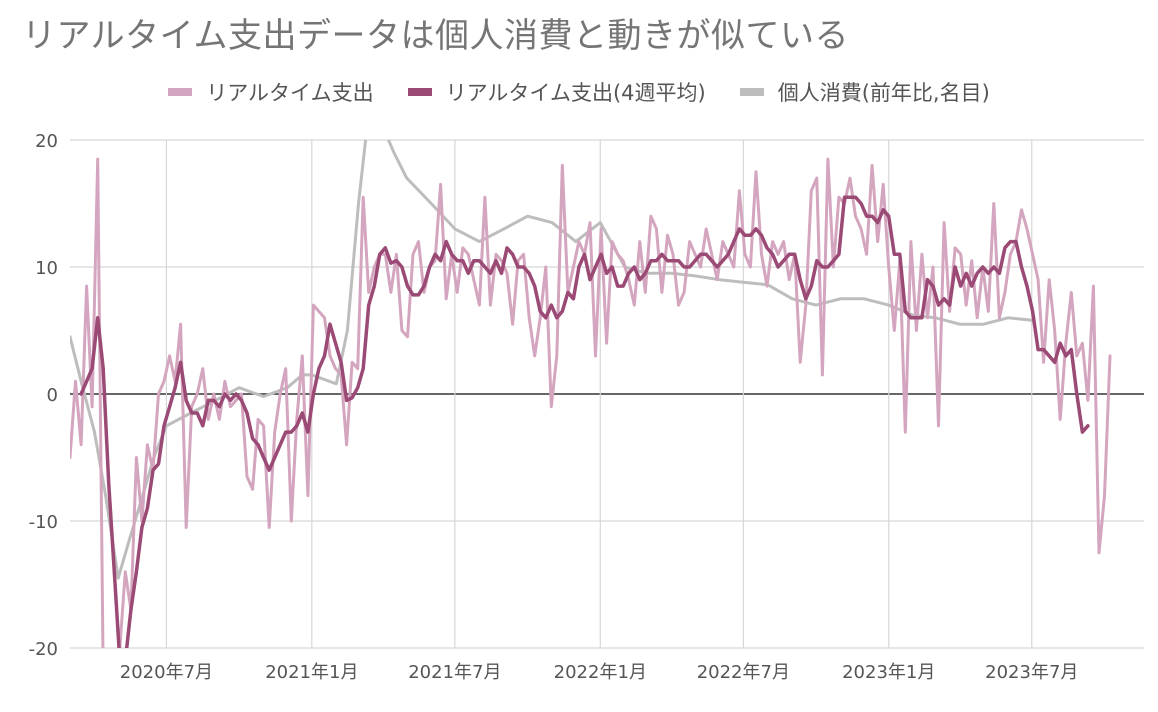  Describe the element at coordinates (454, 672) in the screenshot. I see `x-tick-label: 2021年7月` at that location.